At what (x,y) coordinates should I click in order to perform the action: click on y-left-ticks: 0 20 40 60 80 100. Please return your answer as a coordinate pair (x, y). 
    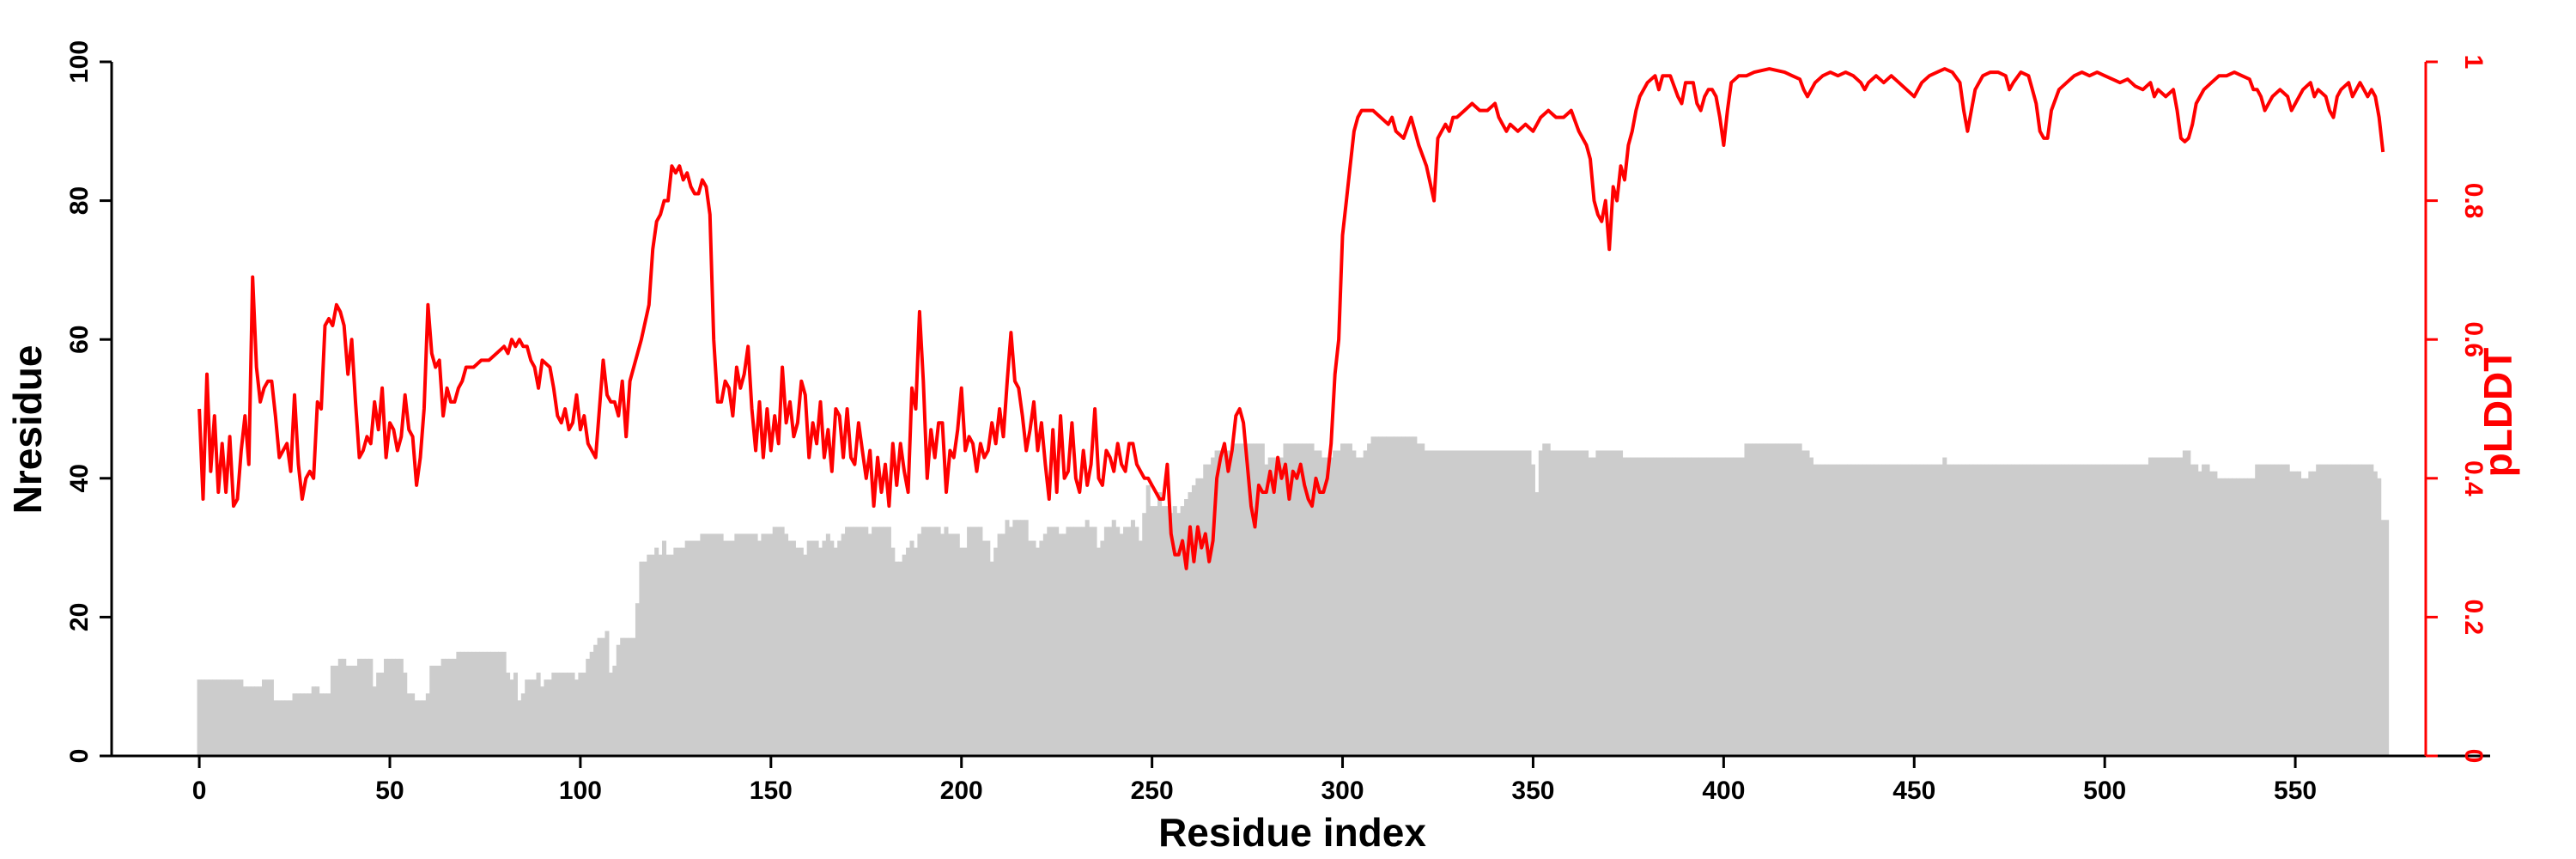
    Looking at the image, I should click on (88, 402).